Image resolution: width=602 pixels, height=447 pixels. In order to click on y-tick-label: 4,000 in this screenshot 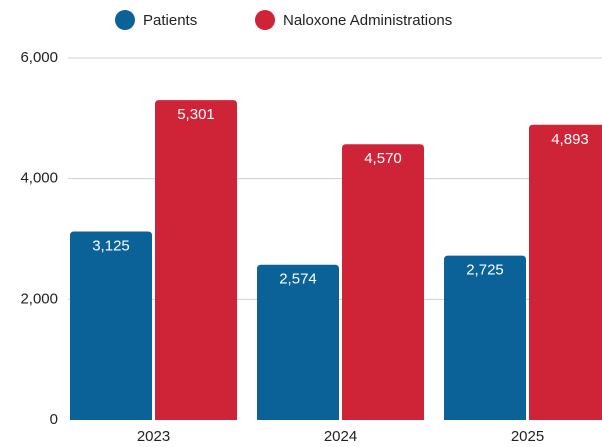, I will do `click(39, 178)`.